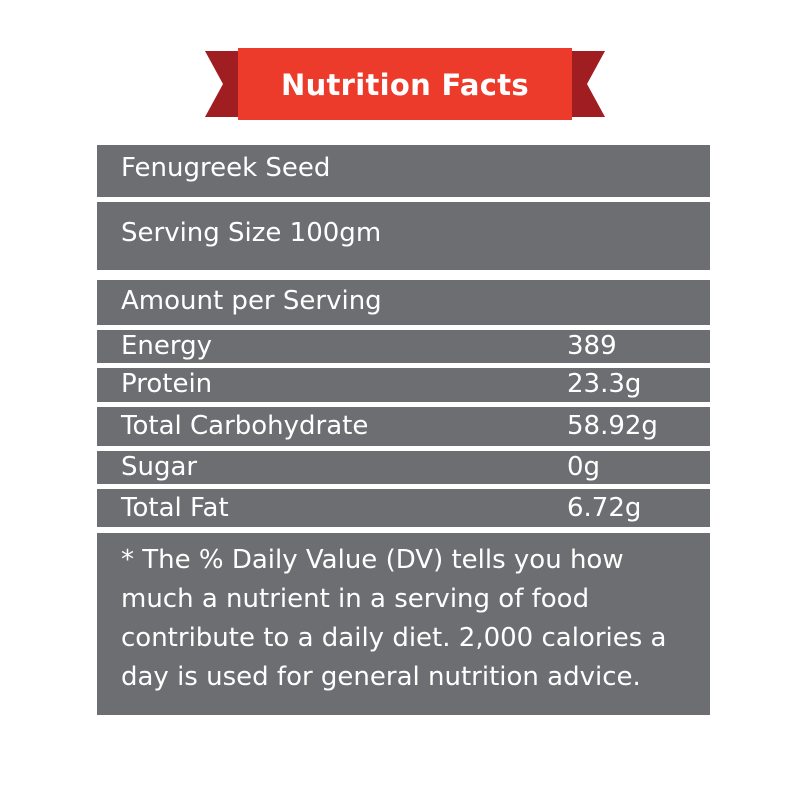  Describe the element at coordinates (403, 236) in the screenshot. I see `serving-size-row: Serving Size 100gm` at that location.